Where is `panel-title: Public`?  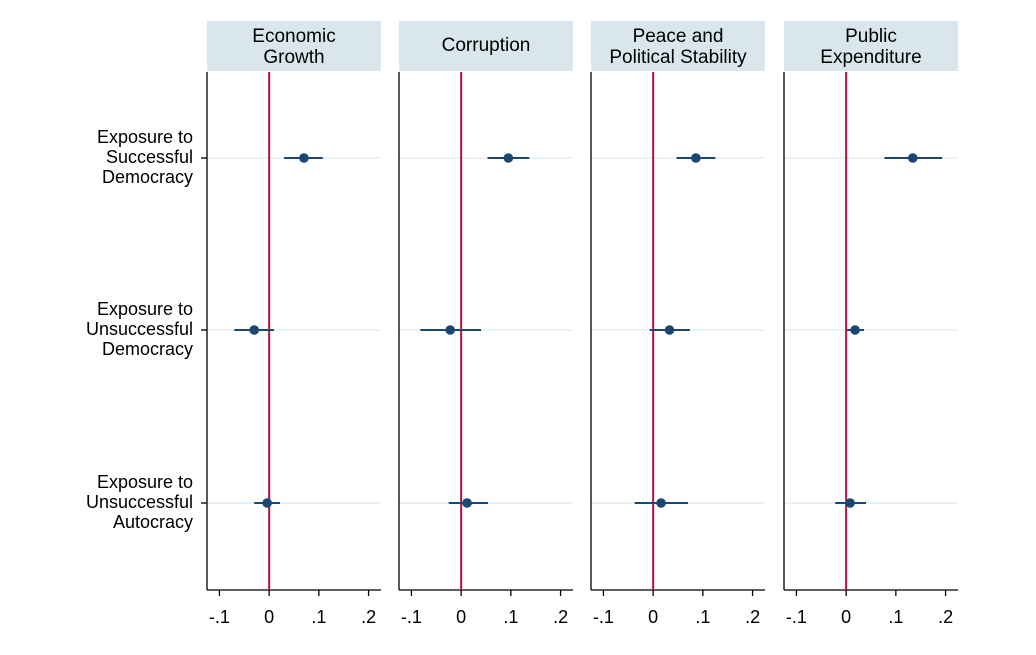 panel-title: Public is located at coordinates (871, 36).